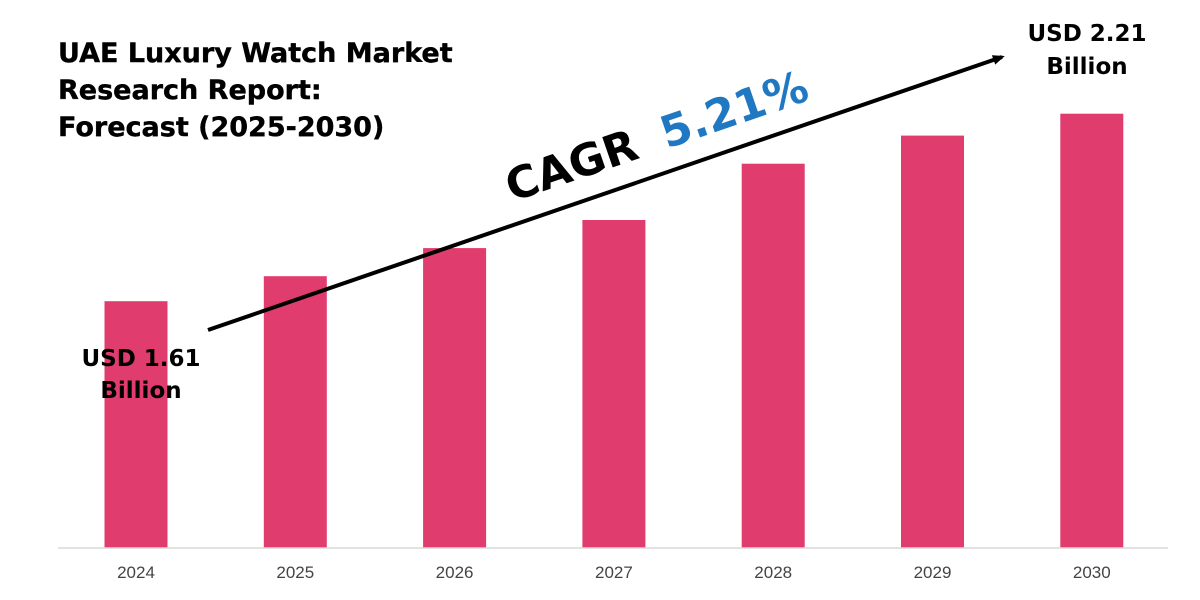 The image size is (1200, 600). What do you see at coordinates (932, 341) in the screenshot?
I see `bar-2029` at bounding box center [932, 341].